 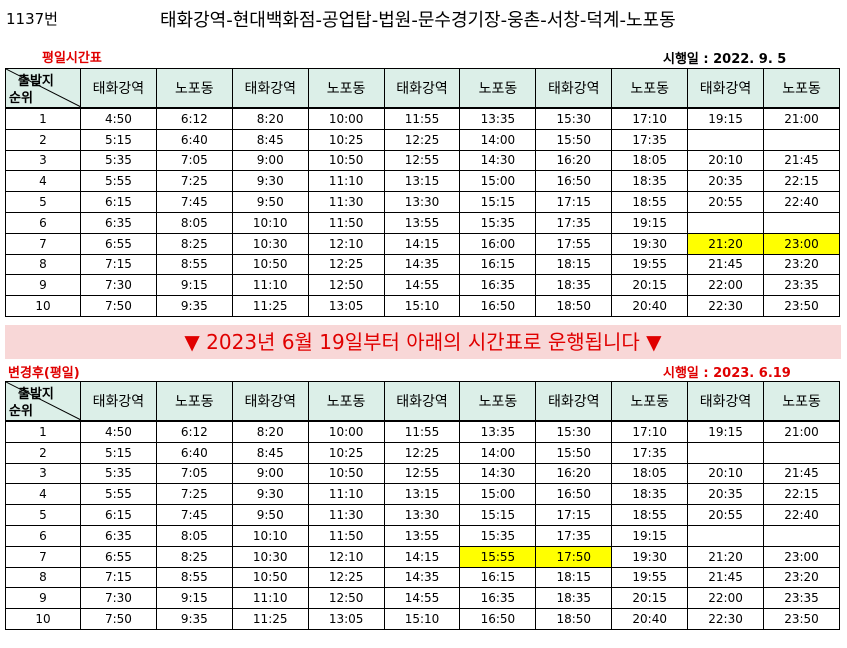 What do you see at coordinates (801, 473) in the screenshot?
I see `time-cell: 21:45` at bounding box center [801, 473].